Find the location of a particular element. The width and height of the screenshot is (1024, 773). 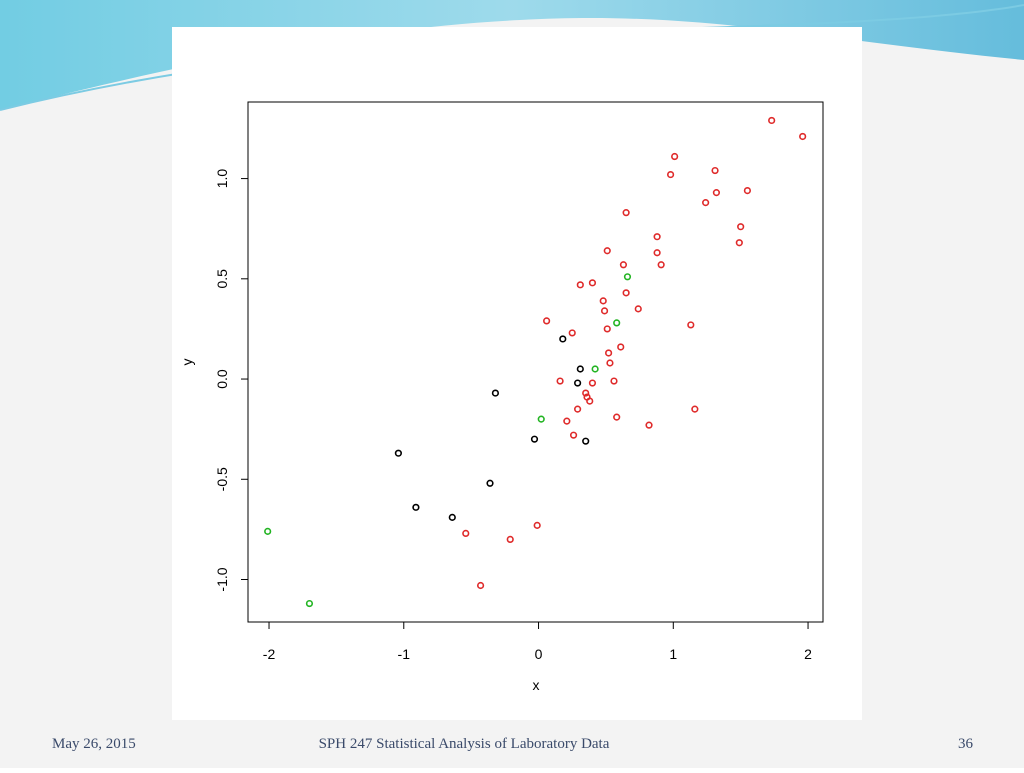

y-tick-label: 1.0 is located at coordinates (222, 179).